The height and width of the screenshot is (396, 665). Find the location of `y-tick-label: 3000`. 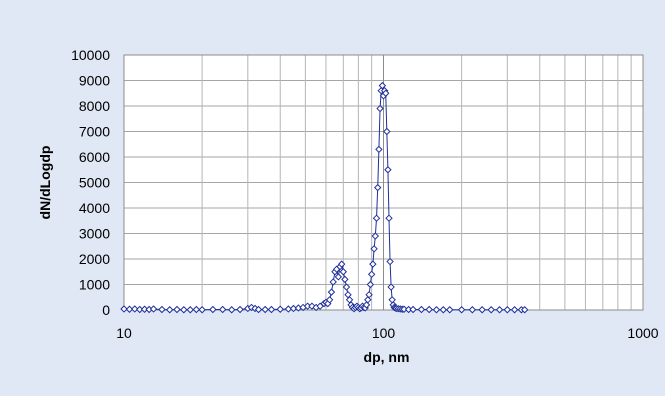

y-tick-label: 3000 is located at coordinates (94, 234).